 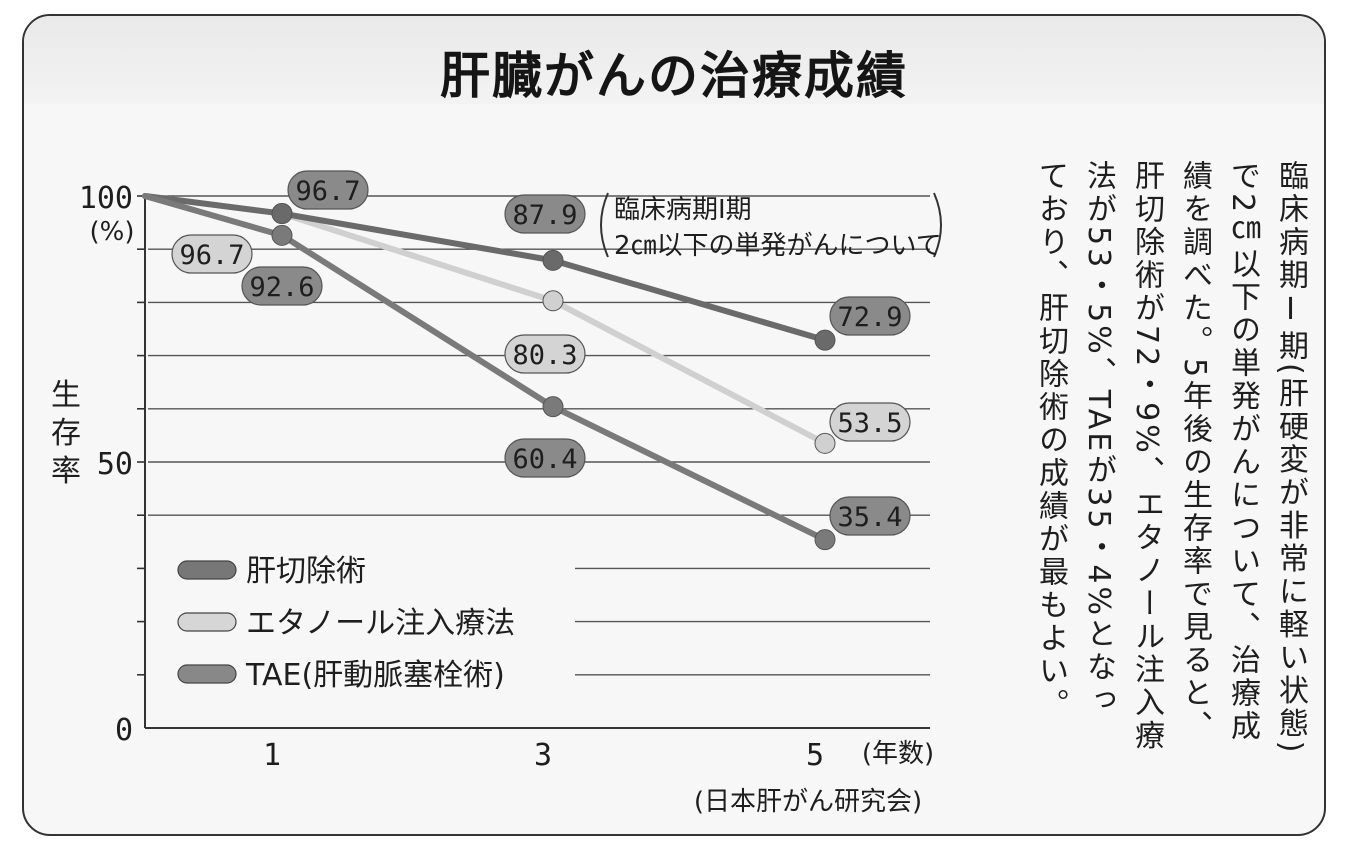 I want to click on description-column: 臨床病期Ⅰ期(肝硬変が非常に軽い状態), so click(x=1290, y=458).